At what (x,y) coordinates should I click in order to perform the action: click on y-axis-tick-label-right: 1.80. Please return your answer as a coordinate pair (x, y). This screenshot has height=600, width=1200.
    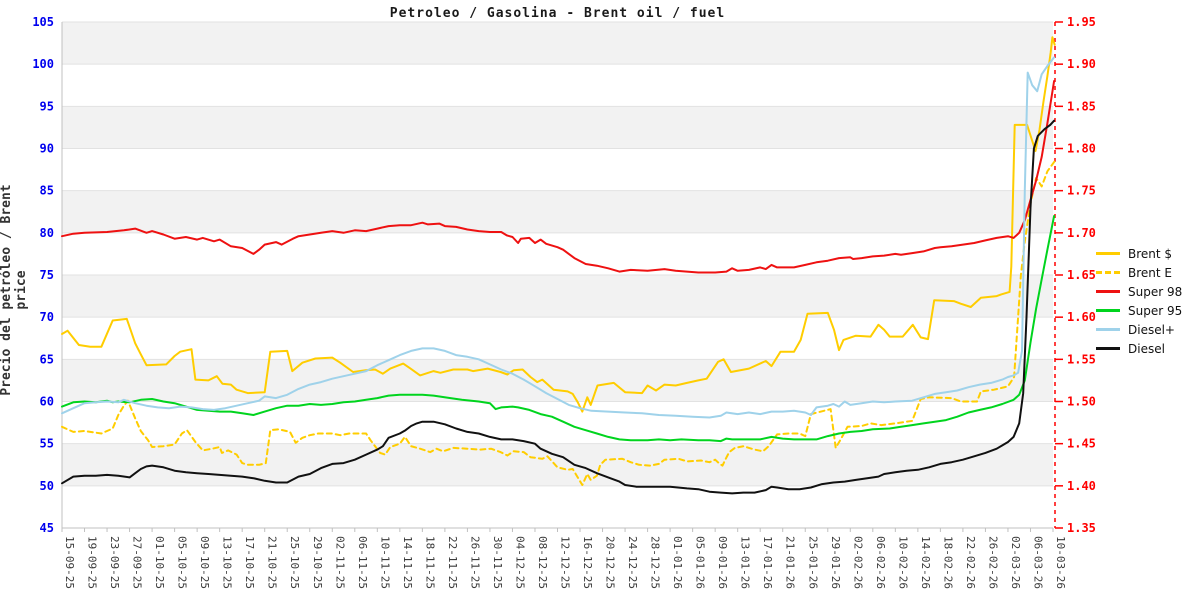
    Looking at the image, I should click on (1081, 149).